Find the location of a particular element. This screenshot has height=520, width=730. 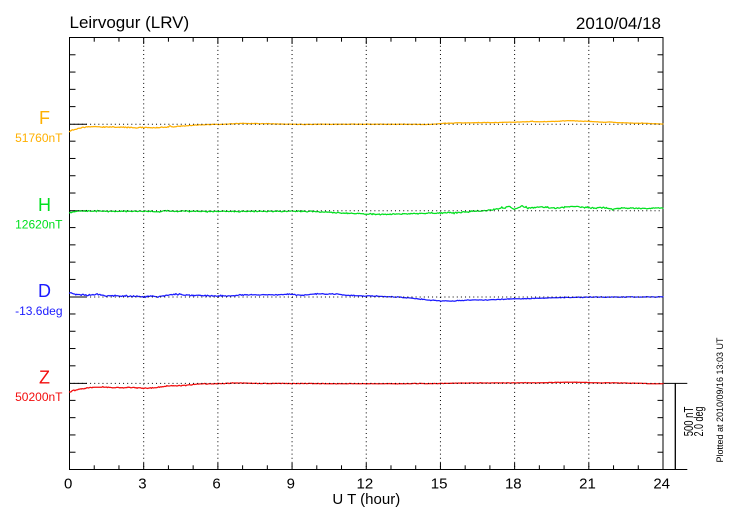

svg-text: Z is located at coordinates (44, 377).